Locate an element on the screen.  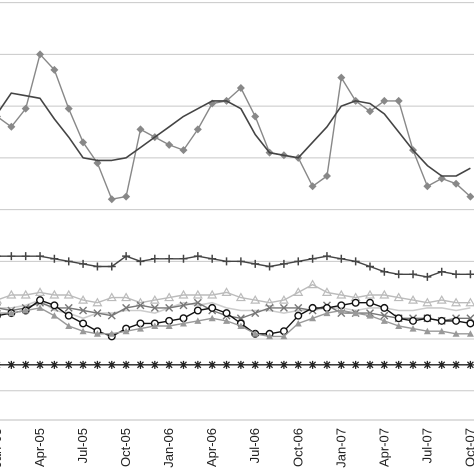
series-4-line is located at coordinates (235, 309).